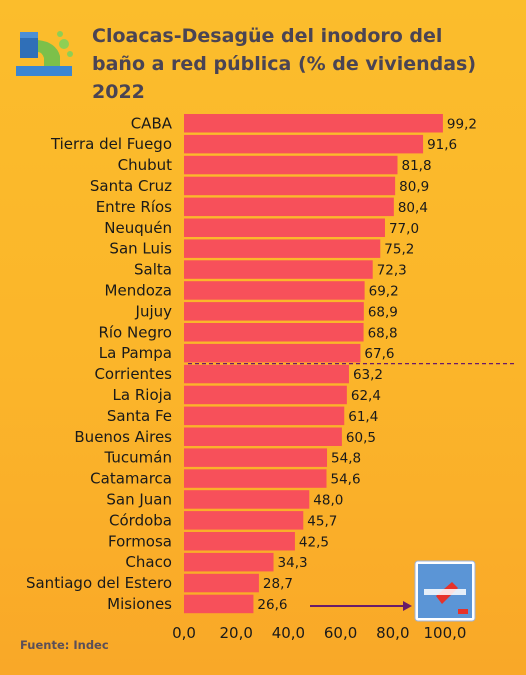 The width and height of the screenshot is (526, 675). What do you see at coordinates (383, 312) in the screenshot?
I see `data-label: 68,9` at bounding box center [383, 312].